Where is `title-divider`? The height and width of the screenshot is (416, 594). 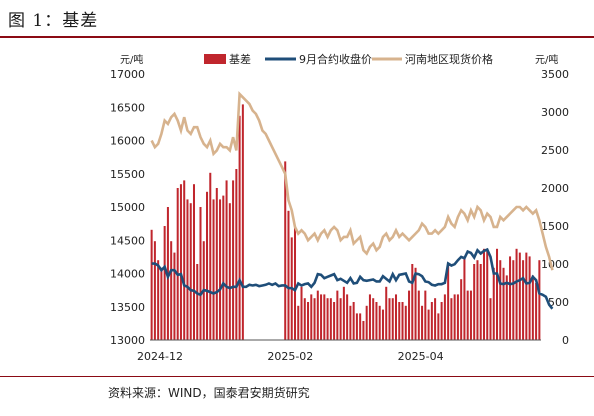 title-divider is located at coordinates (297, 37).